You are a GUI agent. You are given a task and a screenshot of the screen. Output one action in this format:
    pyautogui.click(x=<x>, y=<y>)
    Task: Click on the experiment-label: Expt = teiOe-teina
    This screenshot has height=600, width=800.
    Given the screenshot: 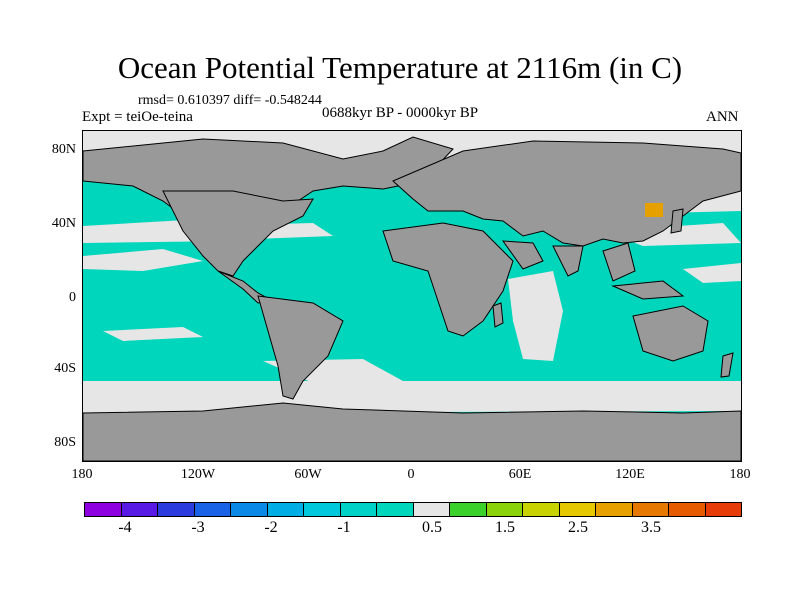 What is the action you would take?
    pyautogui.click(x=137, y=117)
    